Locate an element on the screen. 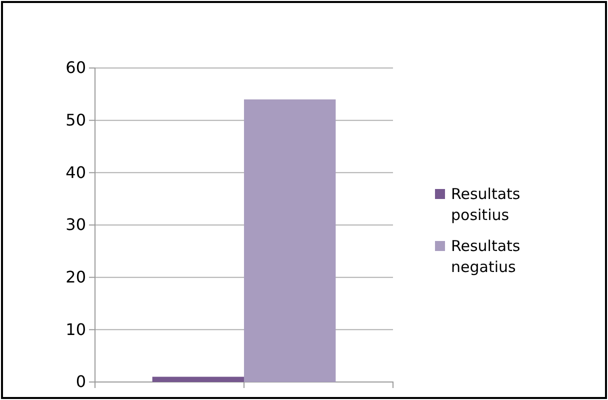 Image resolution: width=608 pixels, height=400 pixels. y-tick-label: 50 is located at coordinates (76, 120).